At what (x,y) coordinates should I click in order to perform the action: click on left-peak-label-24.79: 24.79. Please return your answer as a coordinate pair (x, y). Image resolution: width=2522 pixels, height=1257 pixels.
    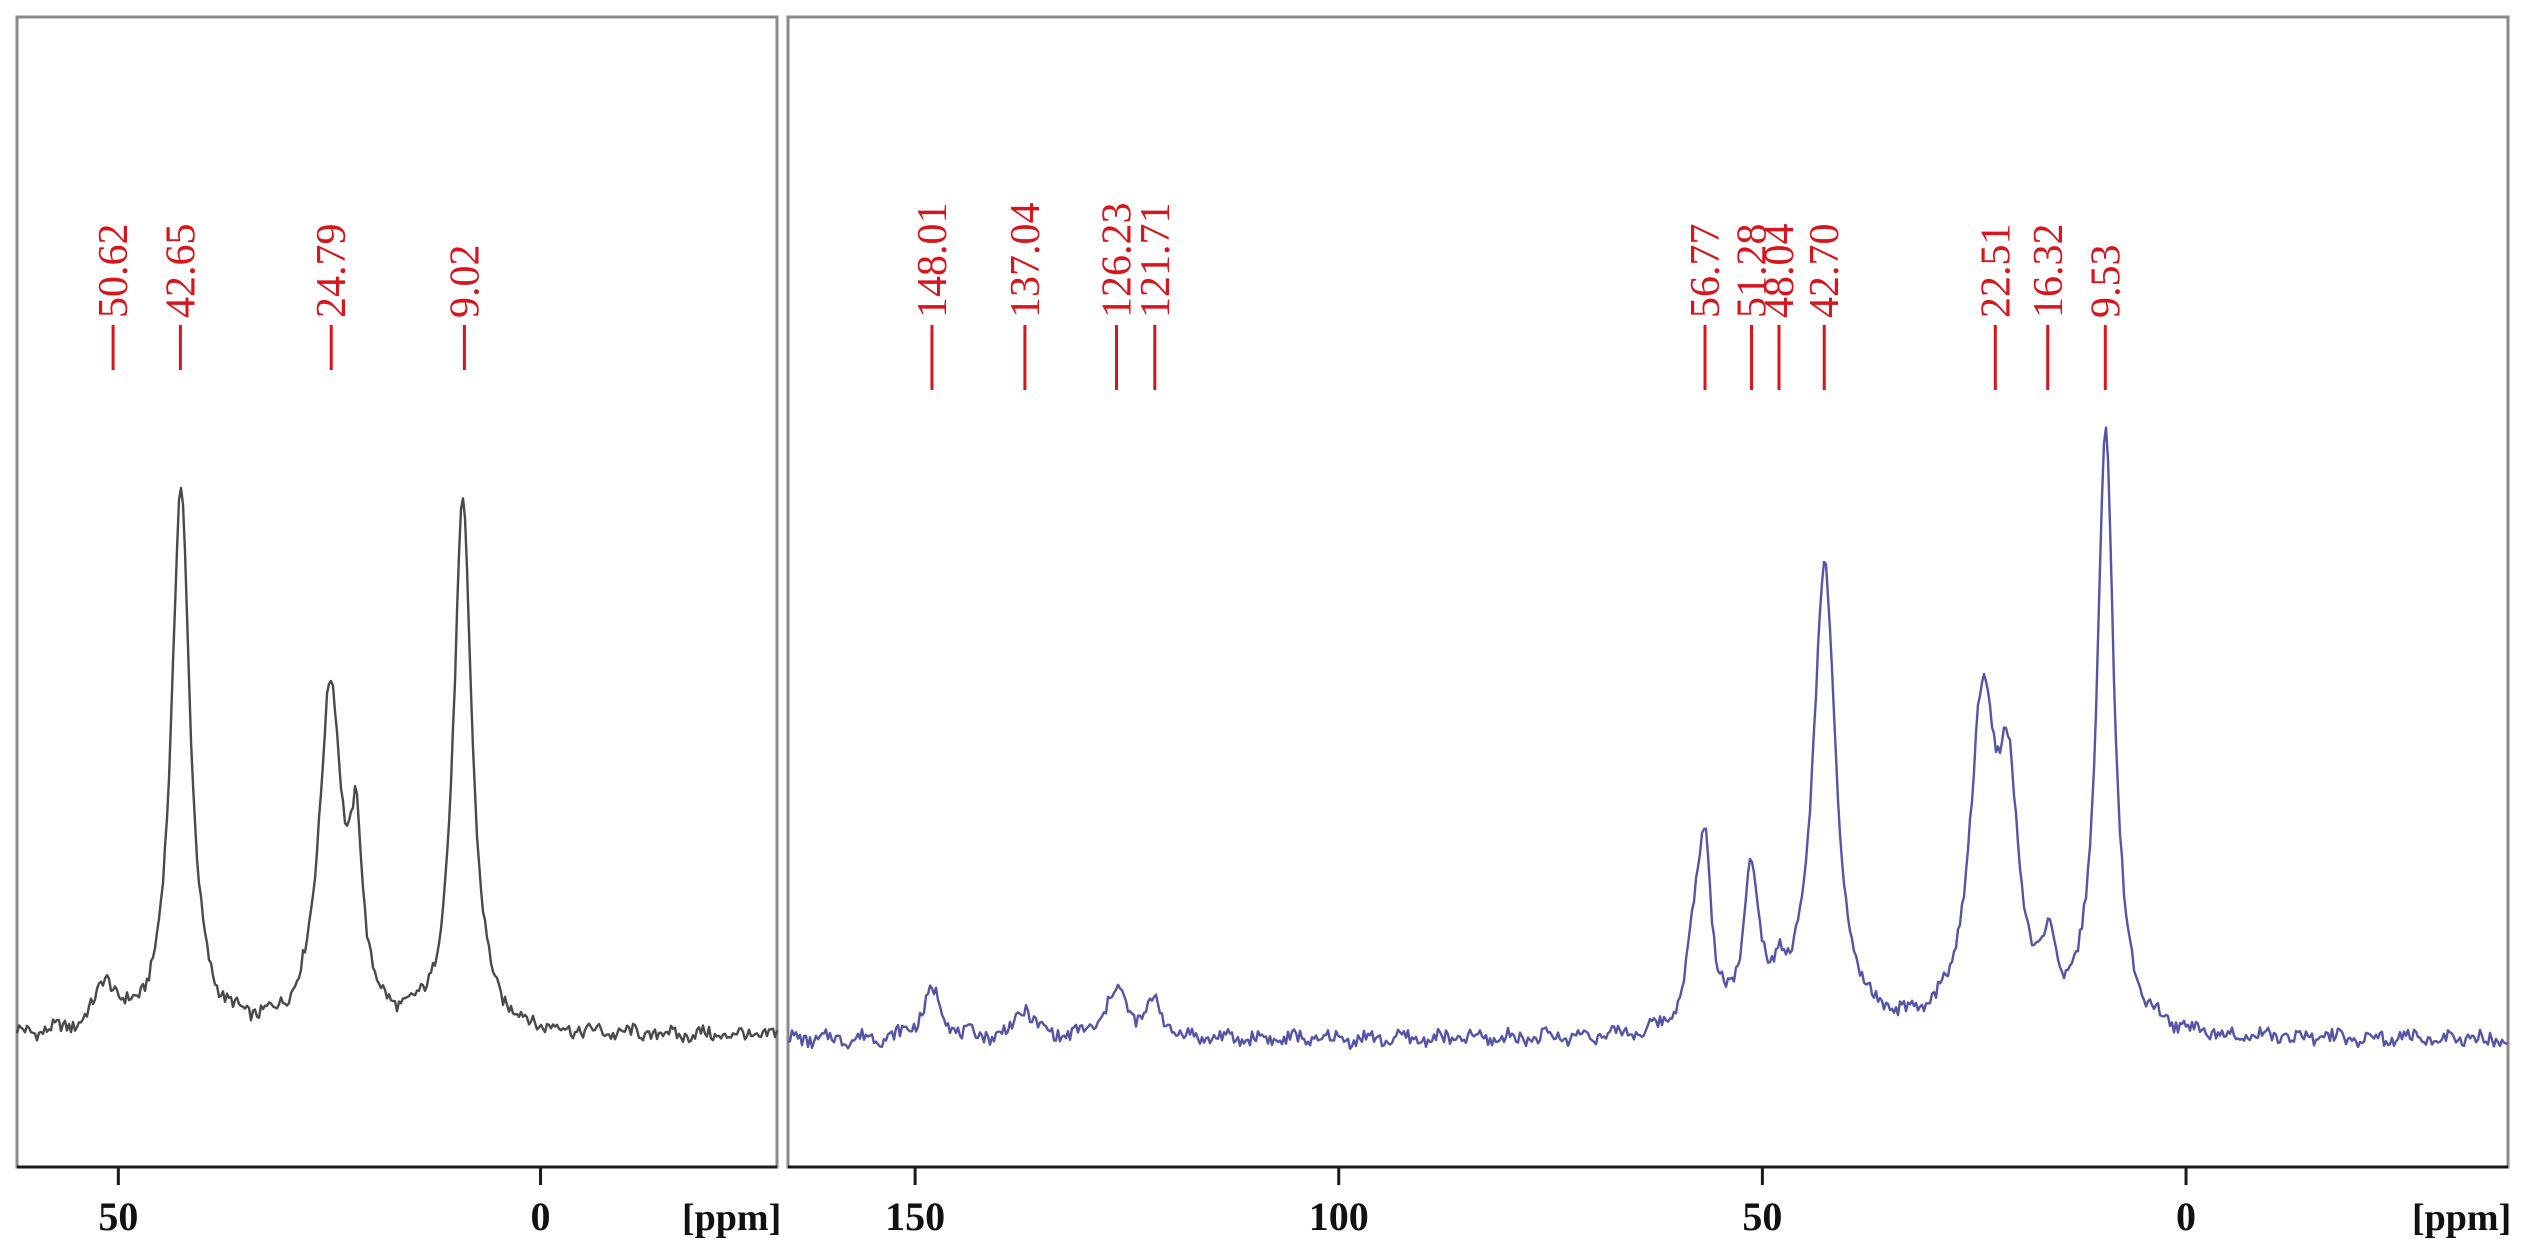
    Looking at the image, I should click on (332, 271).